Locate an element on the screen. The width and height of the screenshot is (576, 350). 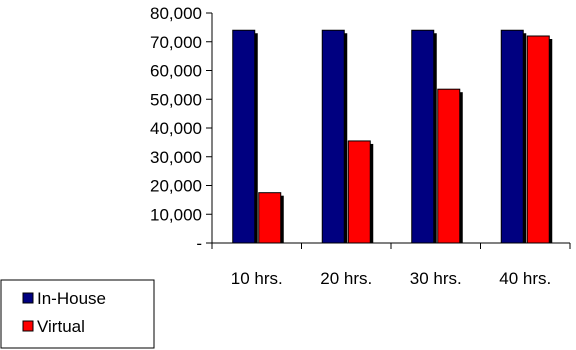
legend-entry-in-house: In-House is located at coordinates (64, 298).